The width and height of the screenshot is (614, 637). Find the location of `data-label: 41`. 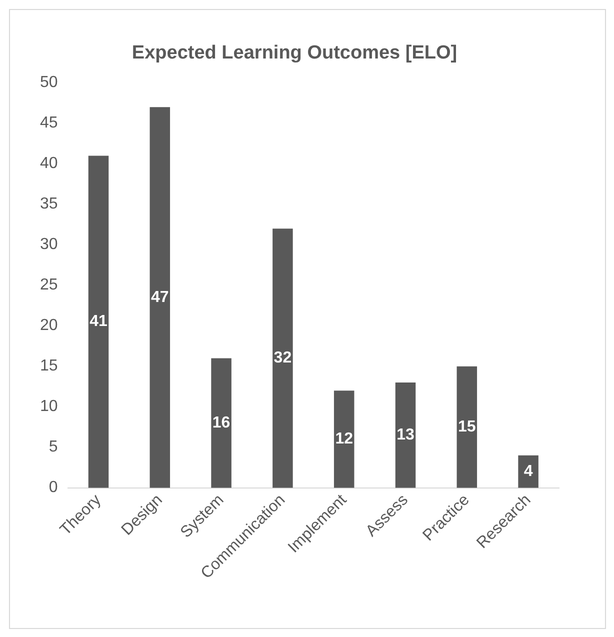

data-label: 41 is located at coordinates (99, 321).